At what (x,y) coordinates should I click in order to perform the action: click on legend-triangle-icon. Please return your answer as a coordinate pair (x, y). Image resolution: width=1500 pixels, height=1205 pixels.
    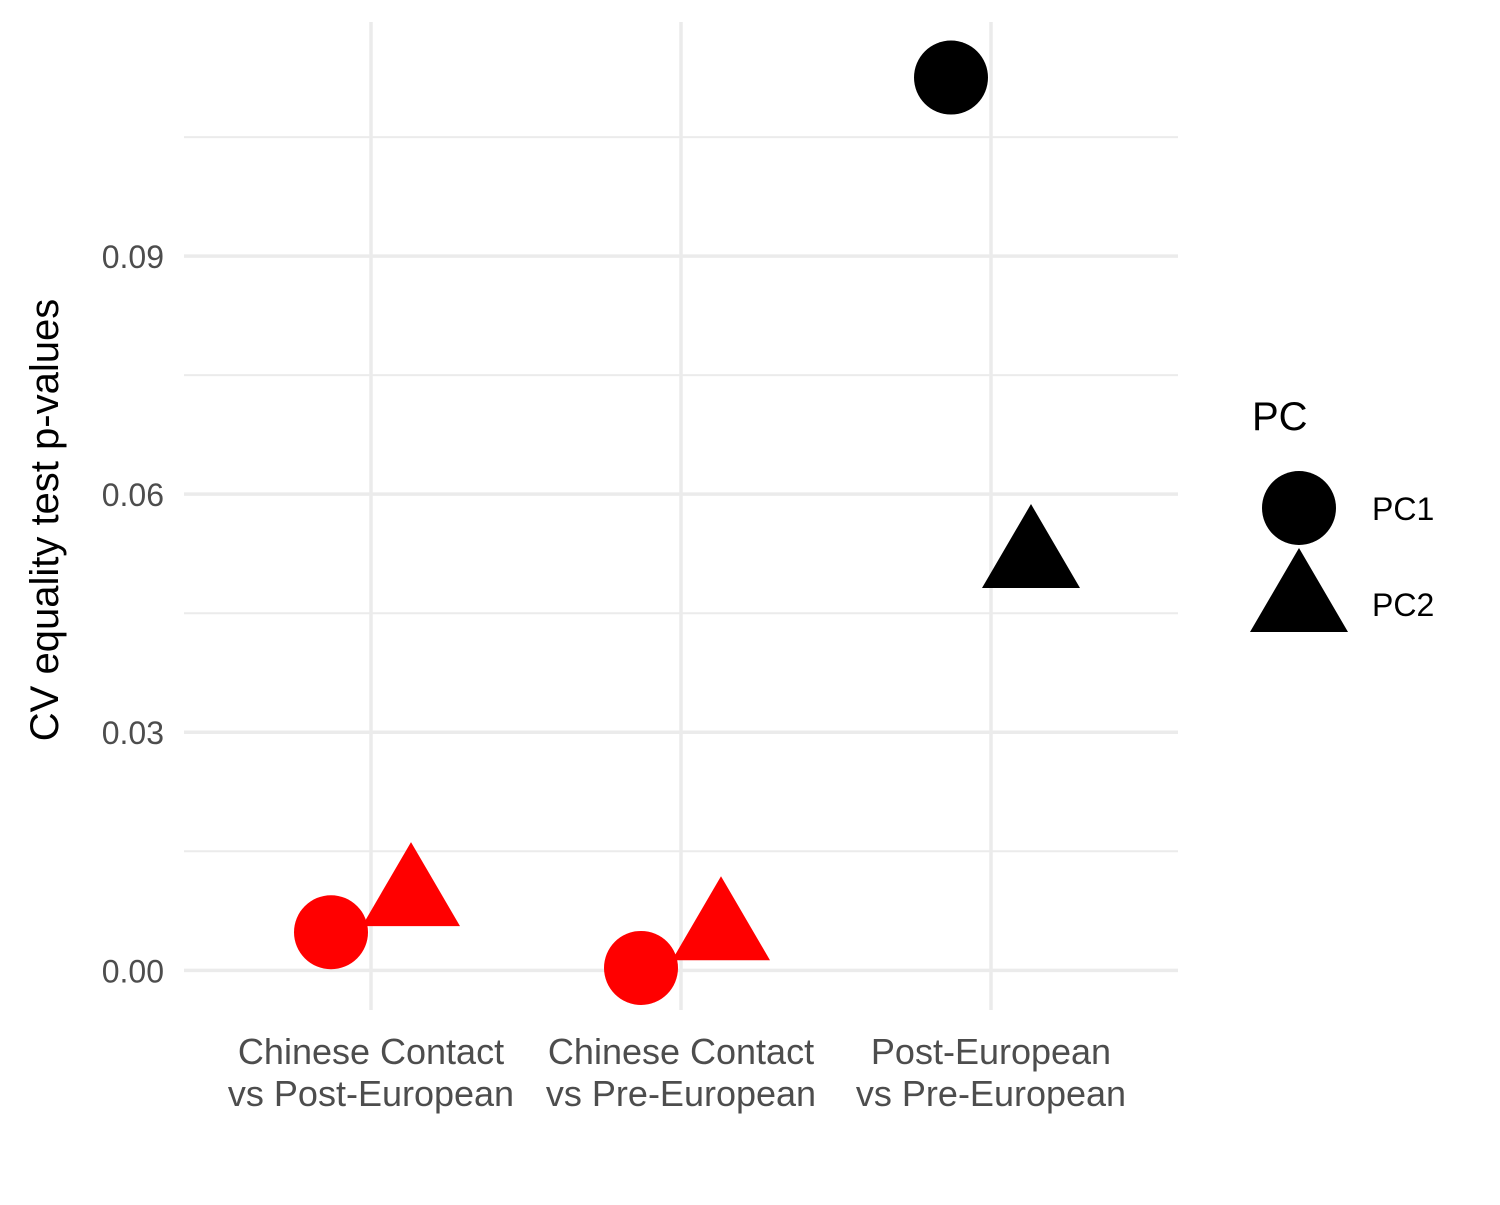
    Looking at the image, I should click on (1299, 590).